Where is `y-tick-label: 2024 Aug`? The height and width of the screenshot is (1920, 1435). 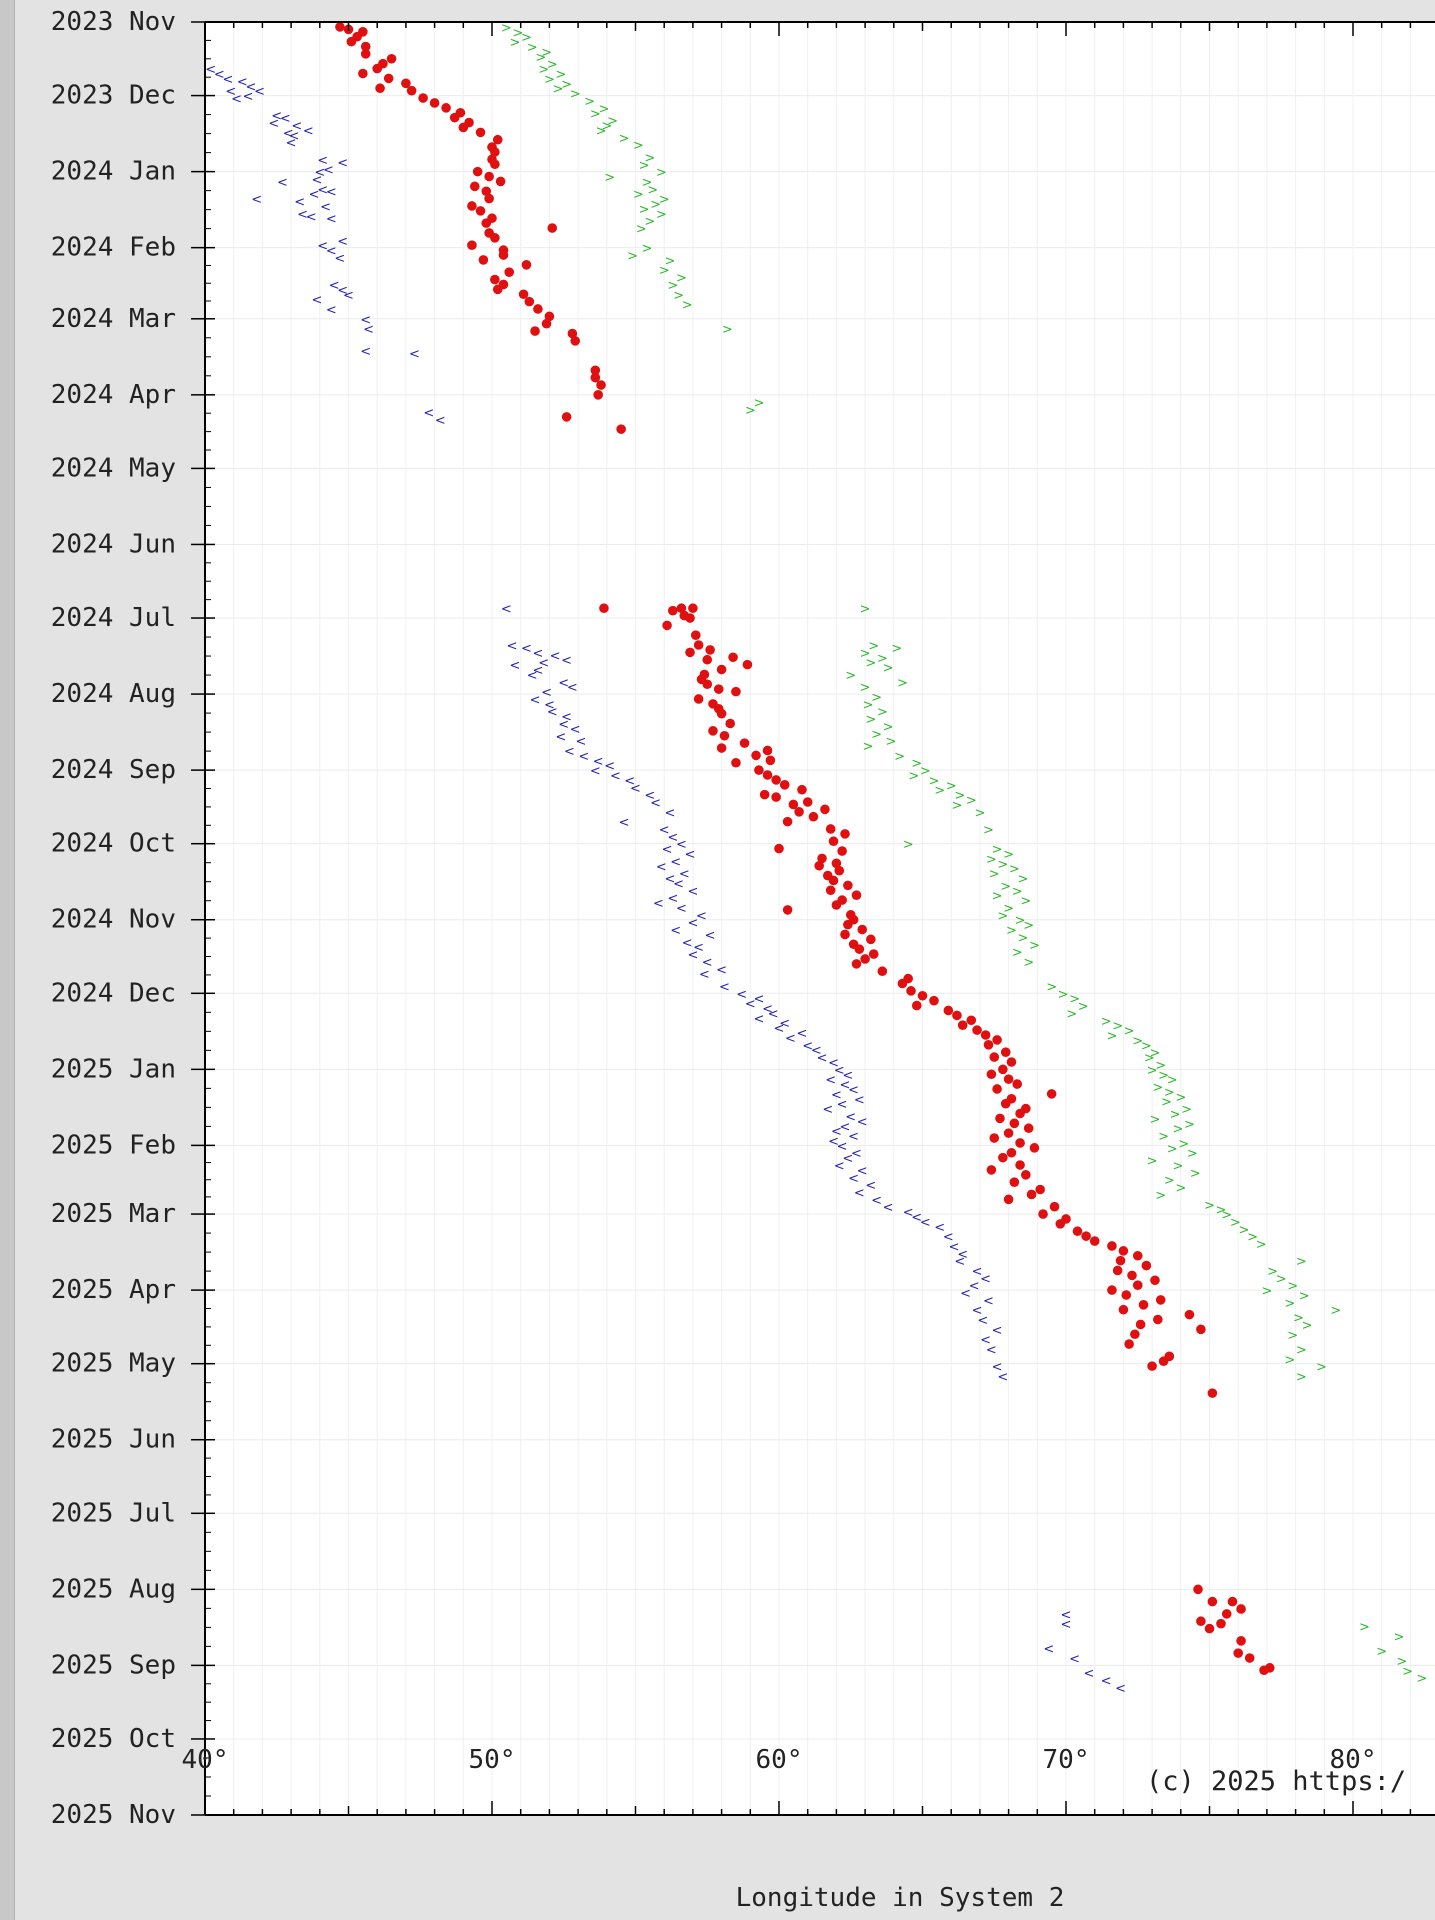 y-tick-label: 2024 Aug is located at coordinates (113, 694).